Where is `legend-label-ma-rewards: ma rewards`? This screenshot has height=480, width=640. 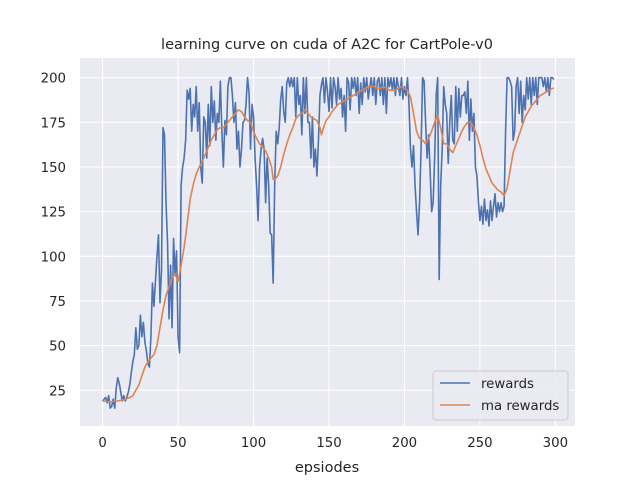 legend-label-ma-rewards: ma rewards is located at coordinates (520, 406).